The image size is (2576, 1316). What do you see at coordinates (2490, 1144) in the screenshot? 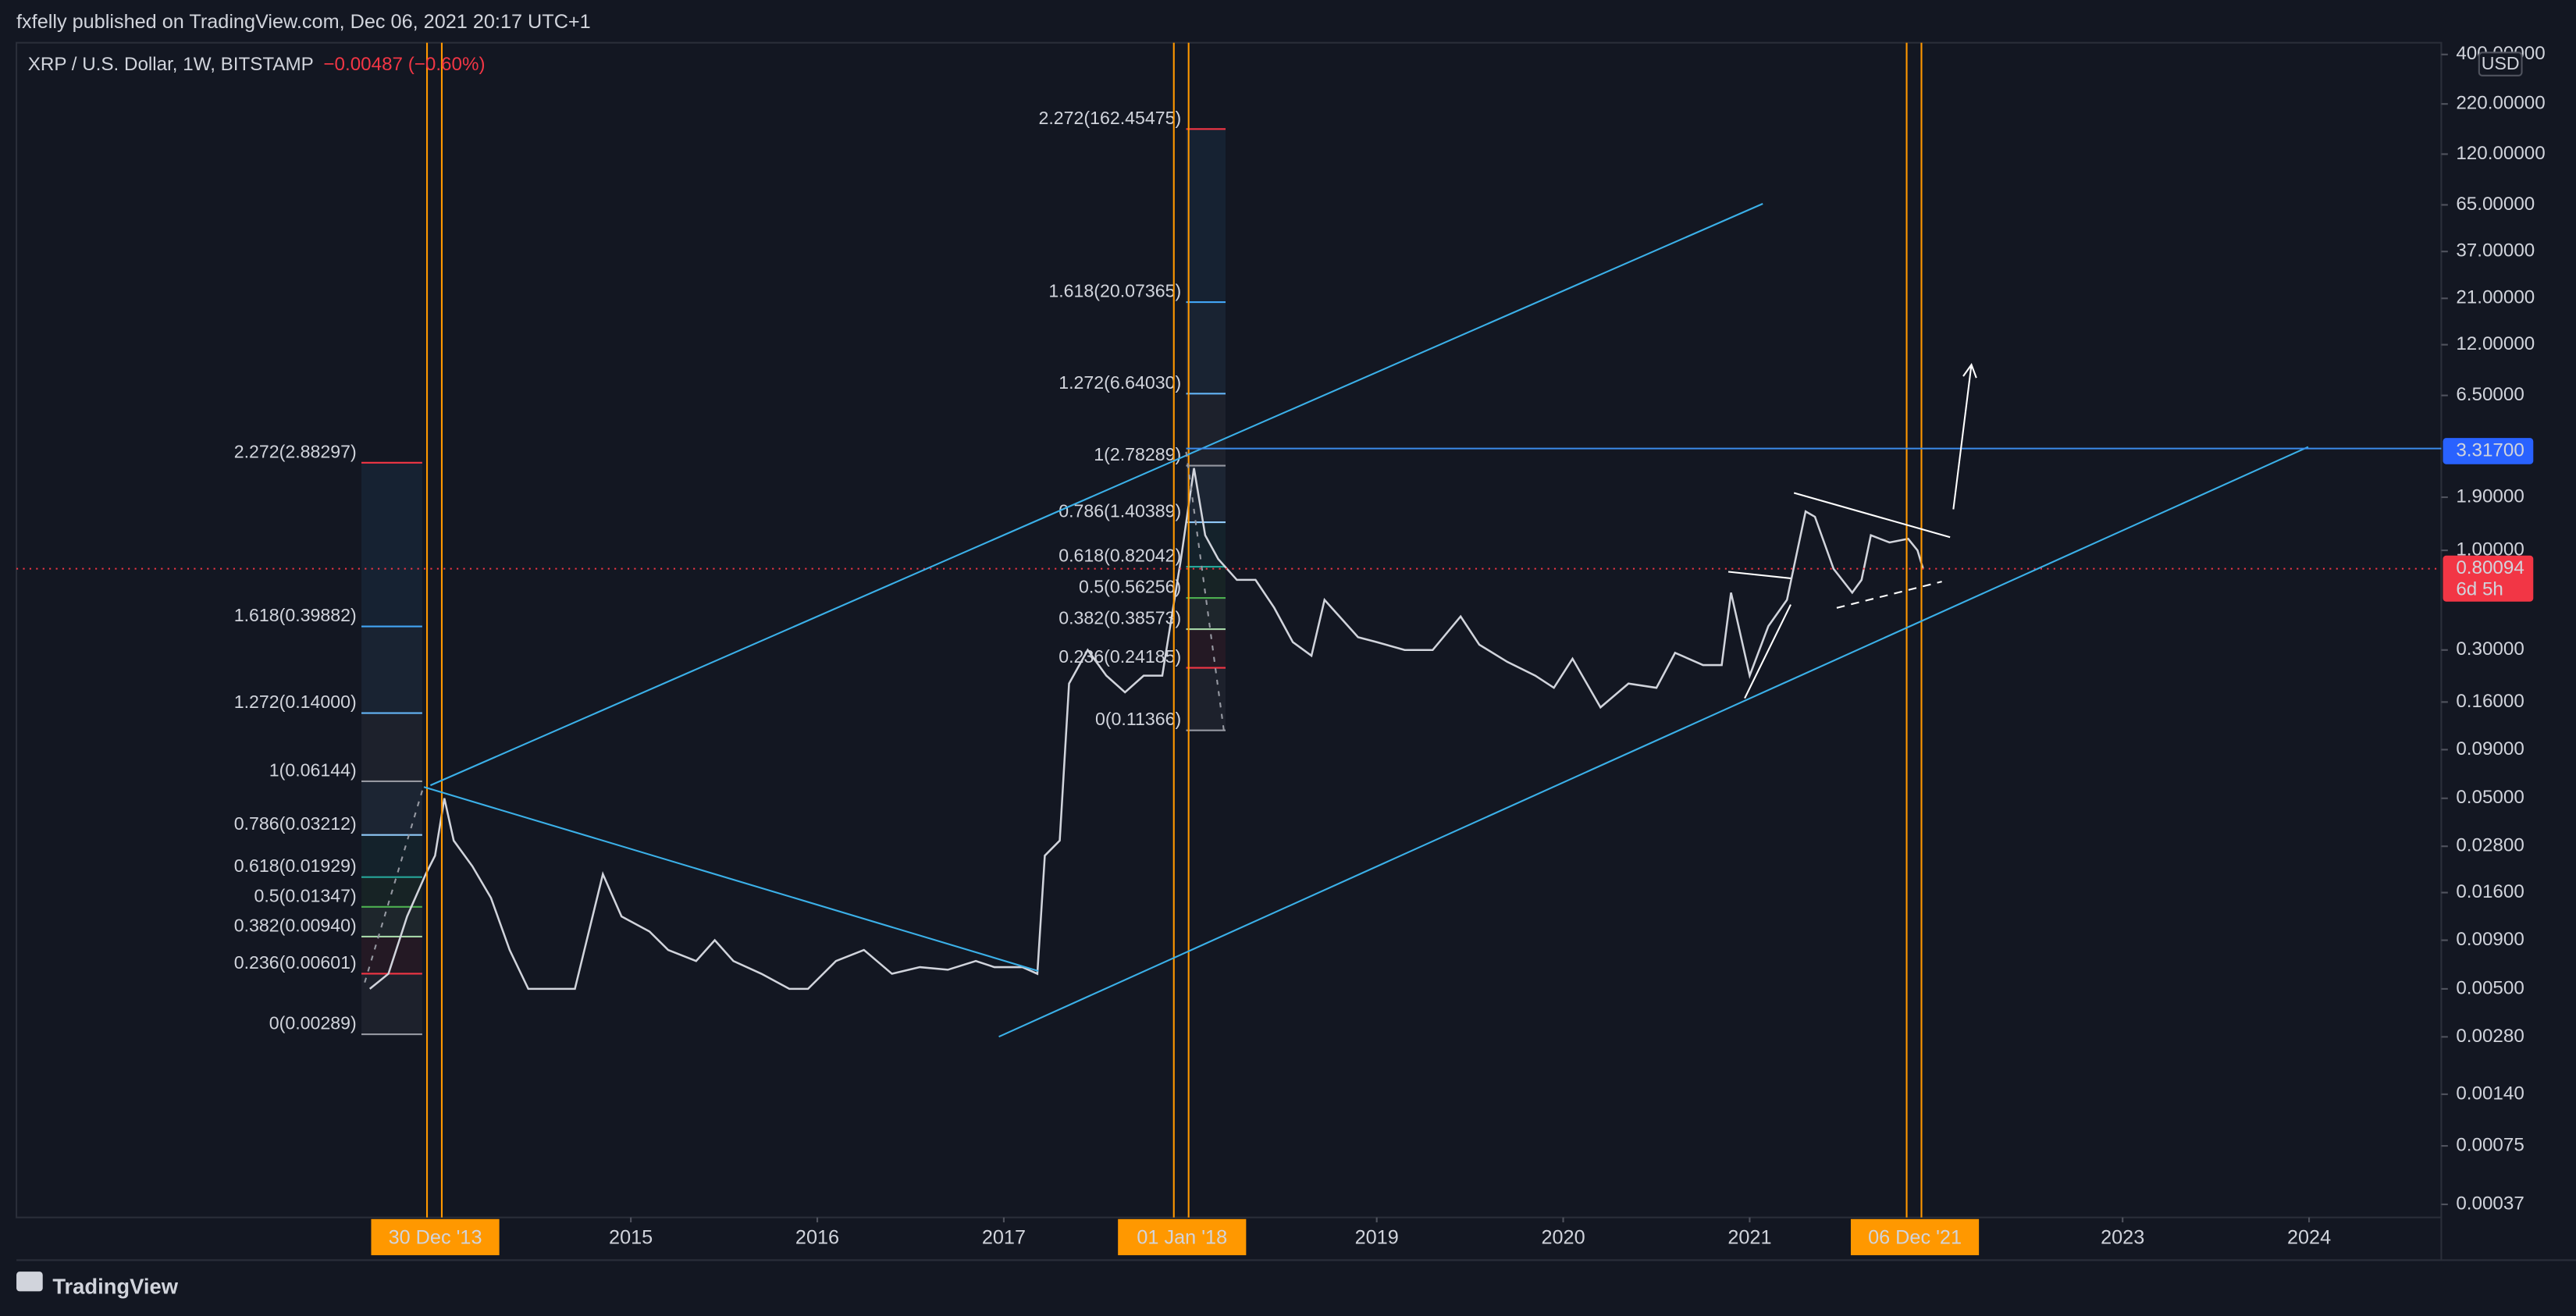
I see `y-tick-label: 0.00075` at bounding box center [2490, 1144].